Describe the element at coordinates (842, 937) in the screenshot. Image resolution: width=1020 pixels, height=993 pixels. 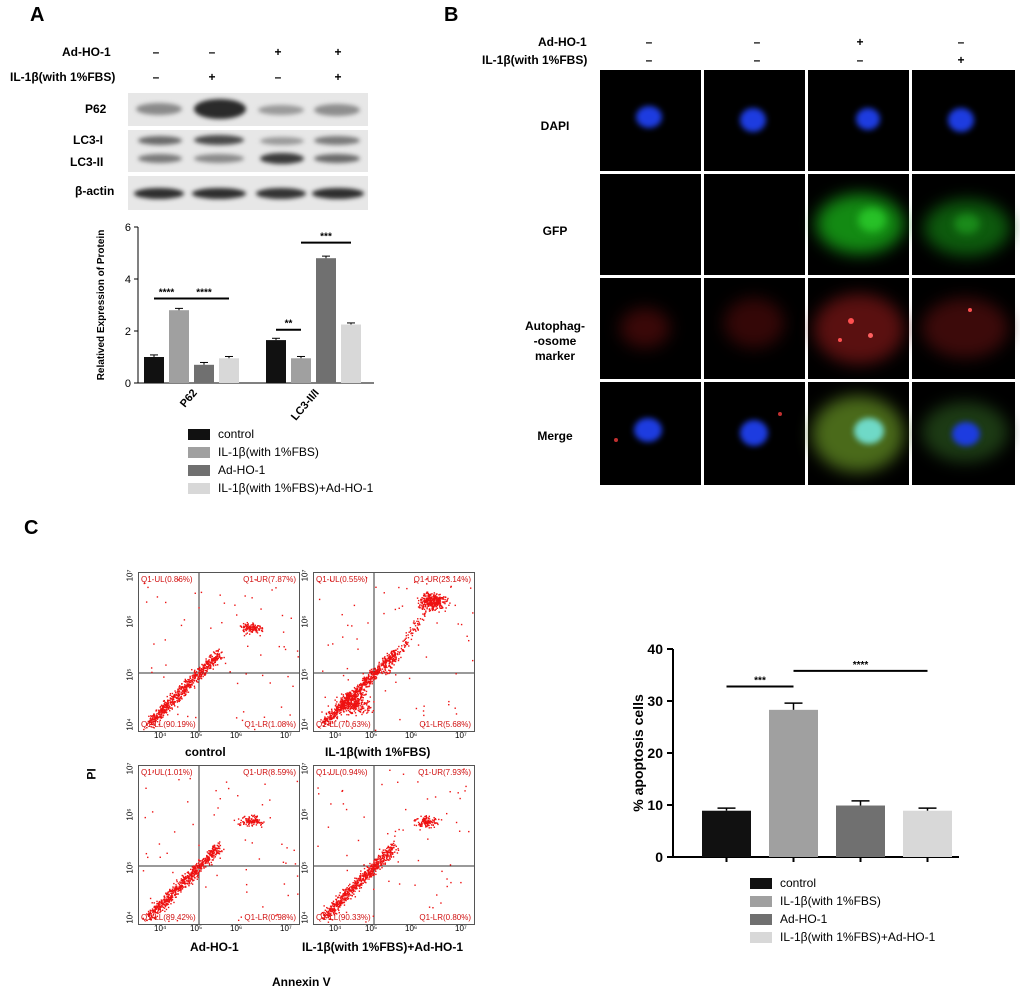
I see `legend-c-item-combo: IL-1β(with 1%FBS)+Ad-HO-1` at that location.